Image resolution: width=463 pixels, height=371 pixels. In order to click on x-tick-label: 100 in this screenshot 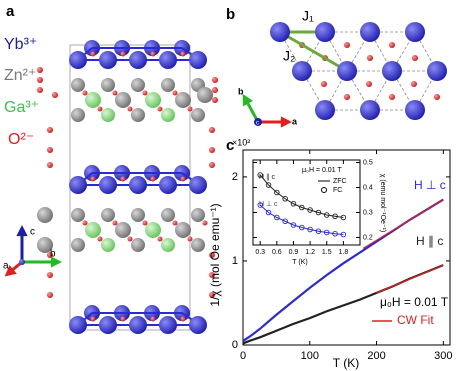, I will do `click(310, 356)`.